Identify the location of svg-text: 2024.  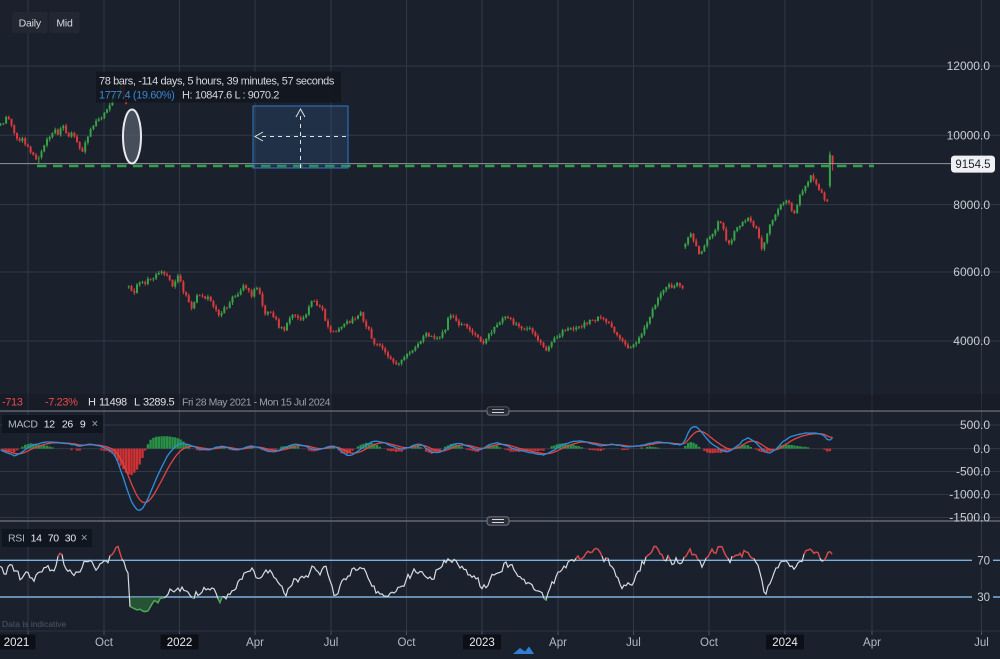
(785, 643).